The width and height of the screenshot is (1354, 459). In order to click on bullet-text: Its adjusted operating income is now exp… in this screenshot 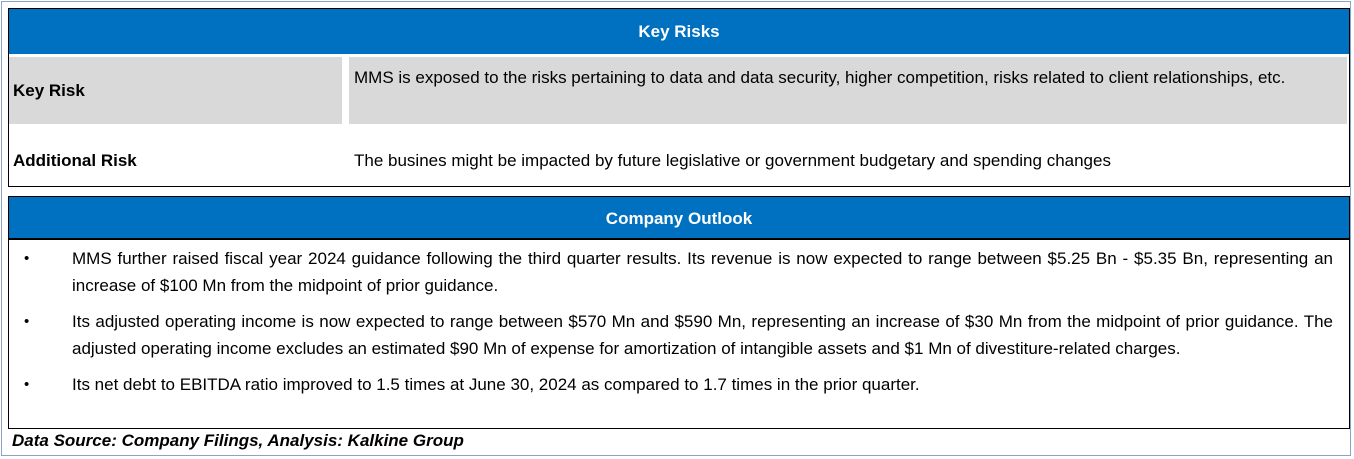, I will do `click(702, 335)`.